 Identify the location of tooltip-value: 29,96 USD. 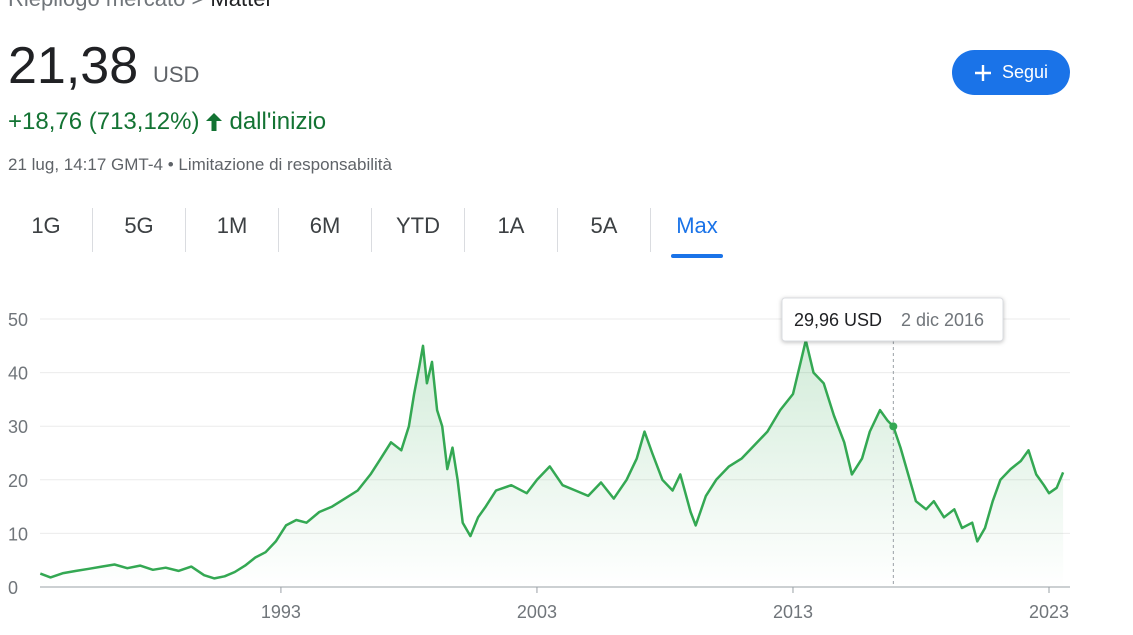
(838, 320).